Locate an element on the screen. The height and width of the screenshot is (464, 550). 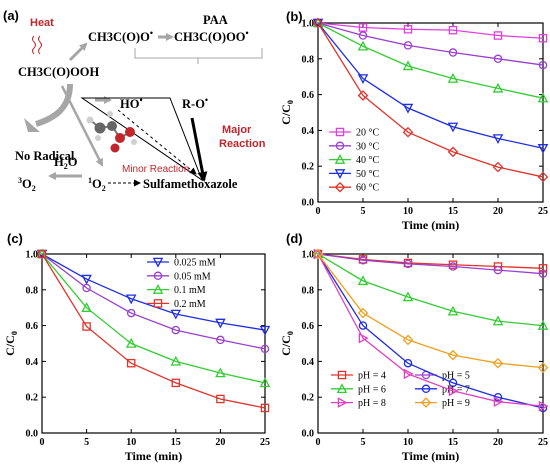
legend-entry-c-3: 0.2 mM is located at coordinates (176, 304).